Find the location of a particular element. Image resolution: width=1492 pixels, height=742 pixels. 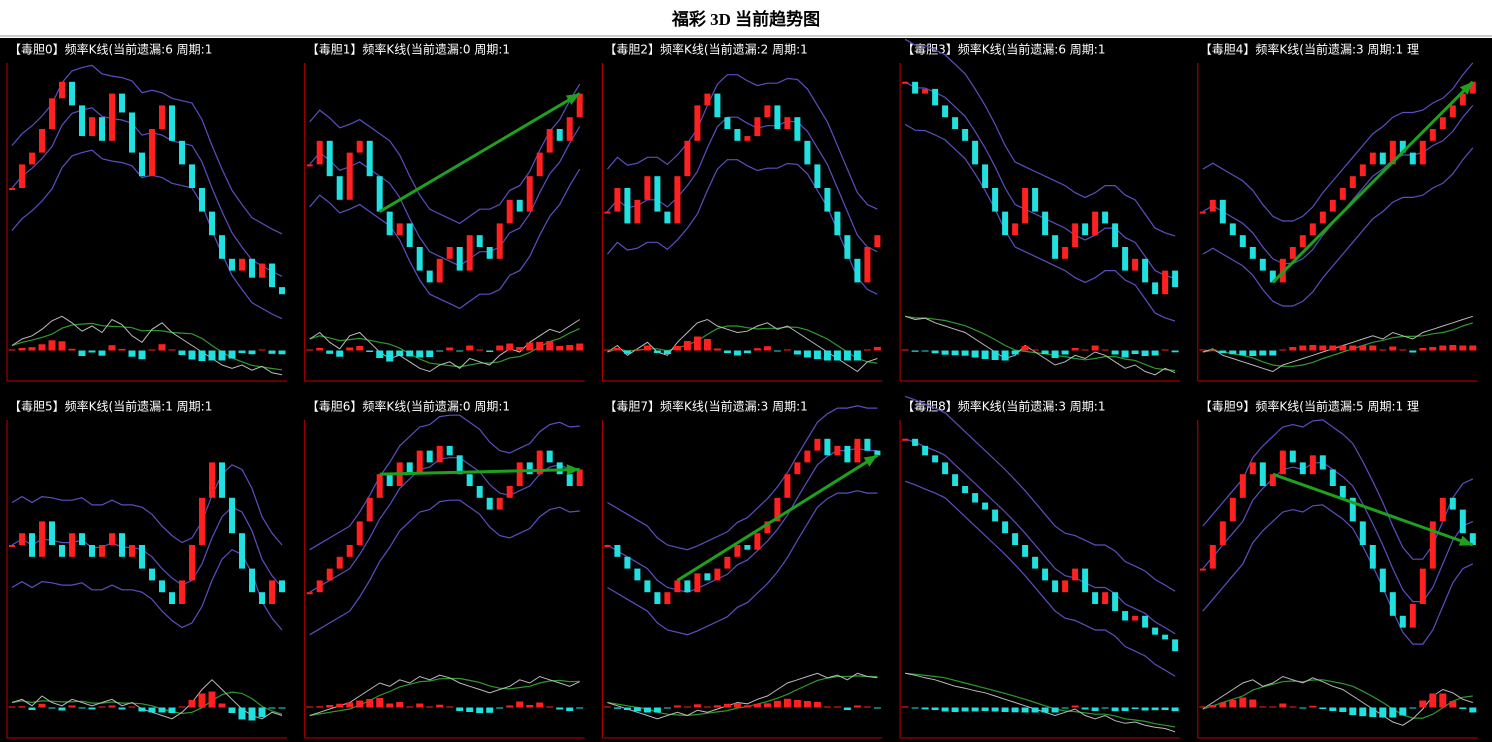

panel-header: 【毒胆8】频率K线(当前遗漏:3 周期:1 is located at coordinates (1003, 406).